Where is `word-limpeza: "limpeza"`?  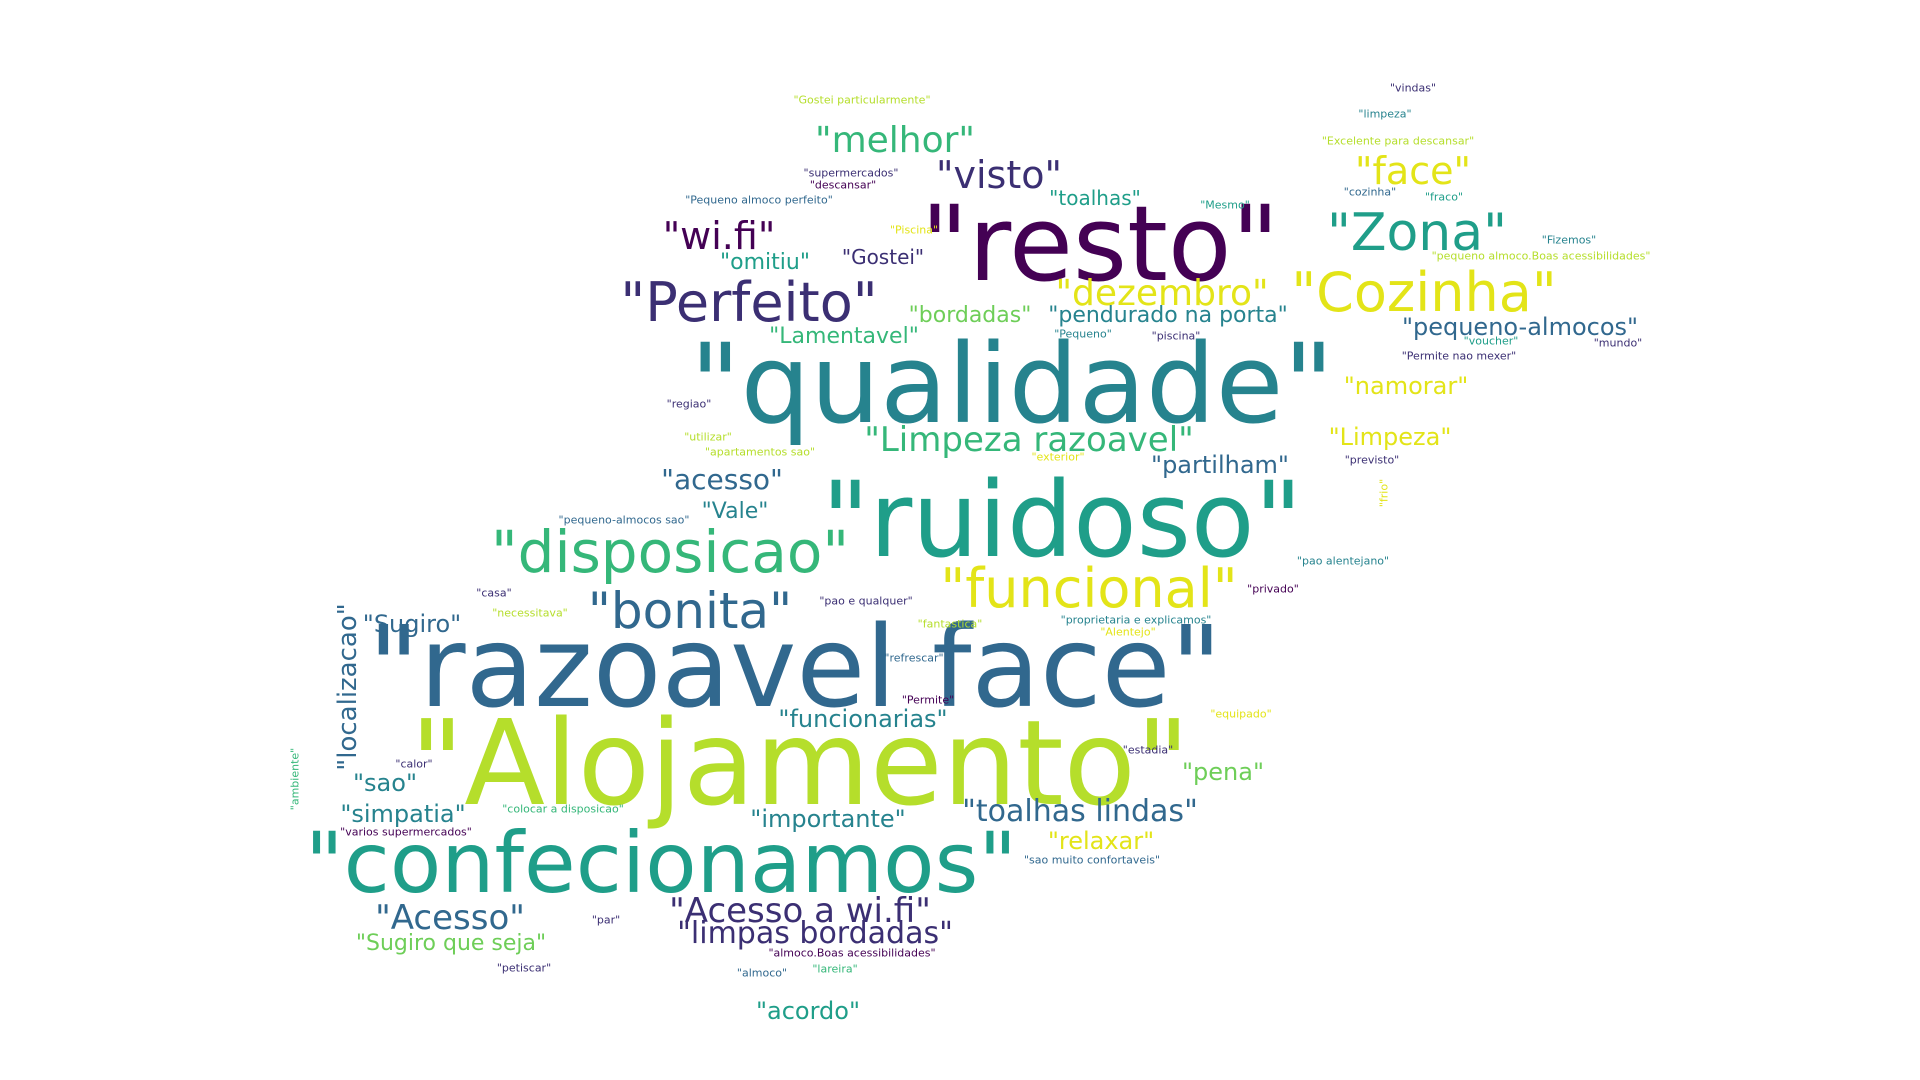
word-limpeza: "limpeza" is located at coordinates (1385, 114).